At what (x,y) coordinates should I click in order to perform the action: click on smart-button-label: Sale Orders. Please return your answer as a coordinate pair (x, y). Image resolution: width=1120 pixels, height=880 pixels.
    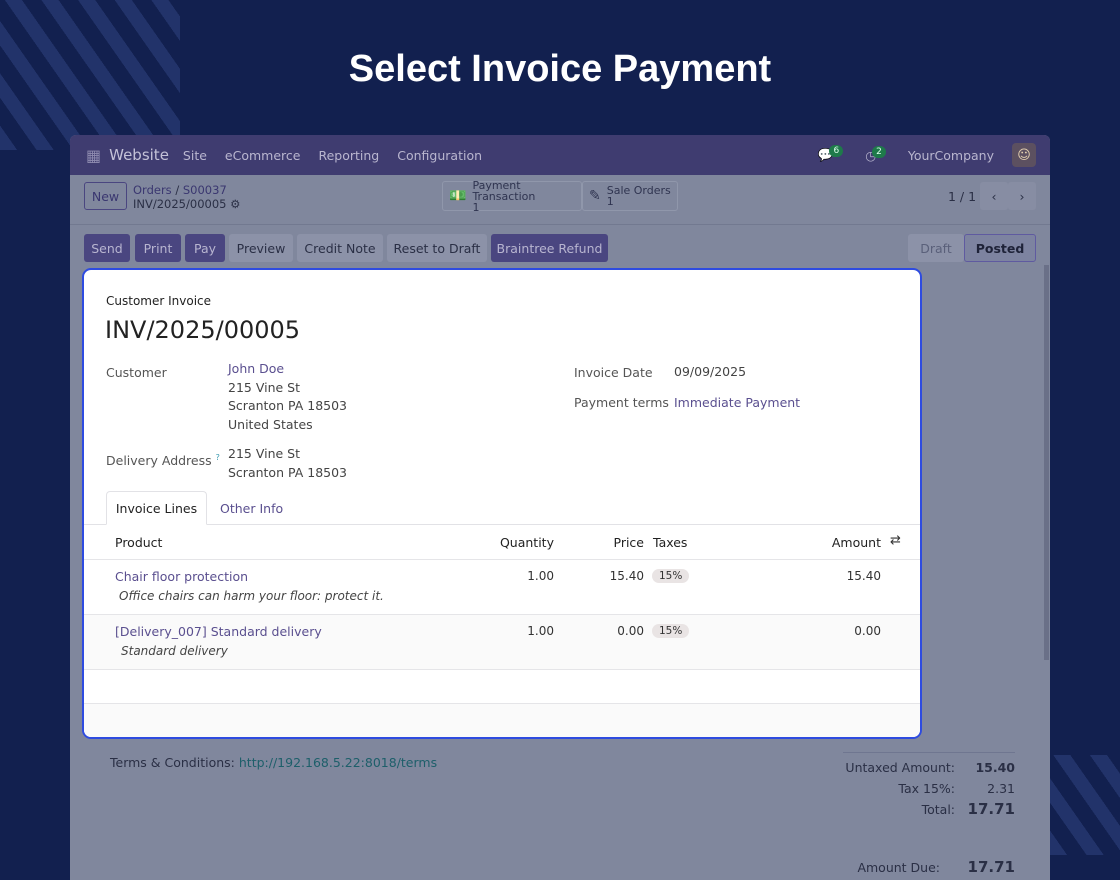
    Looking at the image, I should click on (638, 190).